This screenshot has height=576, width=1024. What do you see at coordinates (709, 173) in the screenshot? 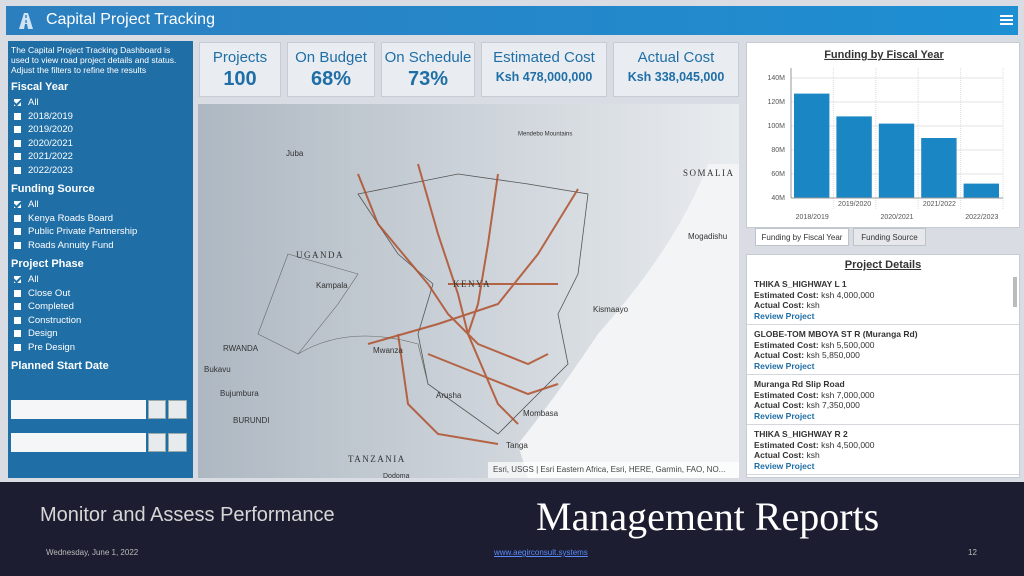
I see `map-label: SOMALIA` at bounding box center [709, 173].